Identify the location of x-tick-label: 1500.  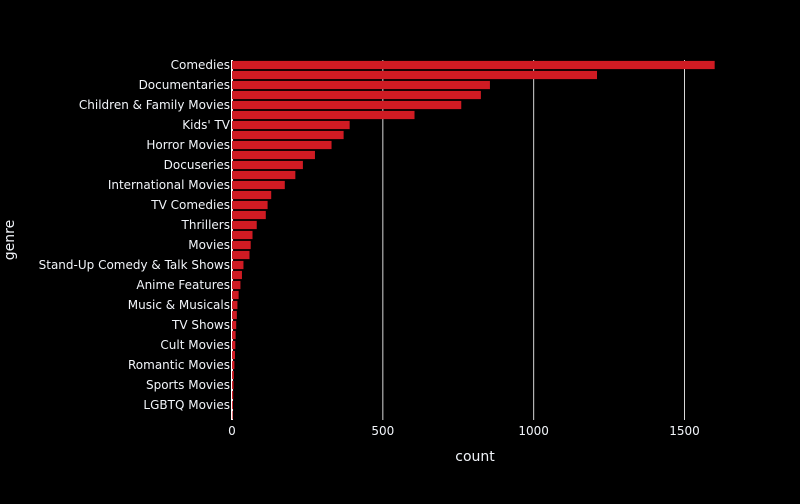
(684, 431).